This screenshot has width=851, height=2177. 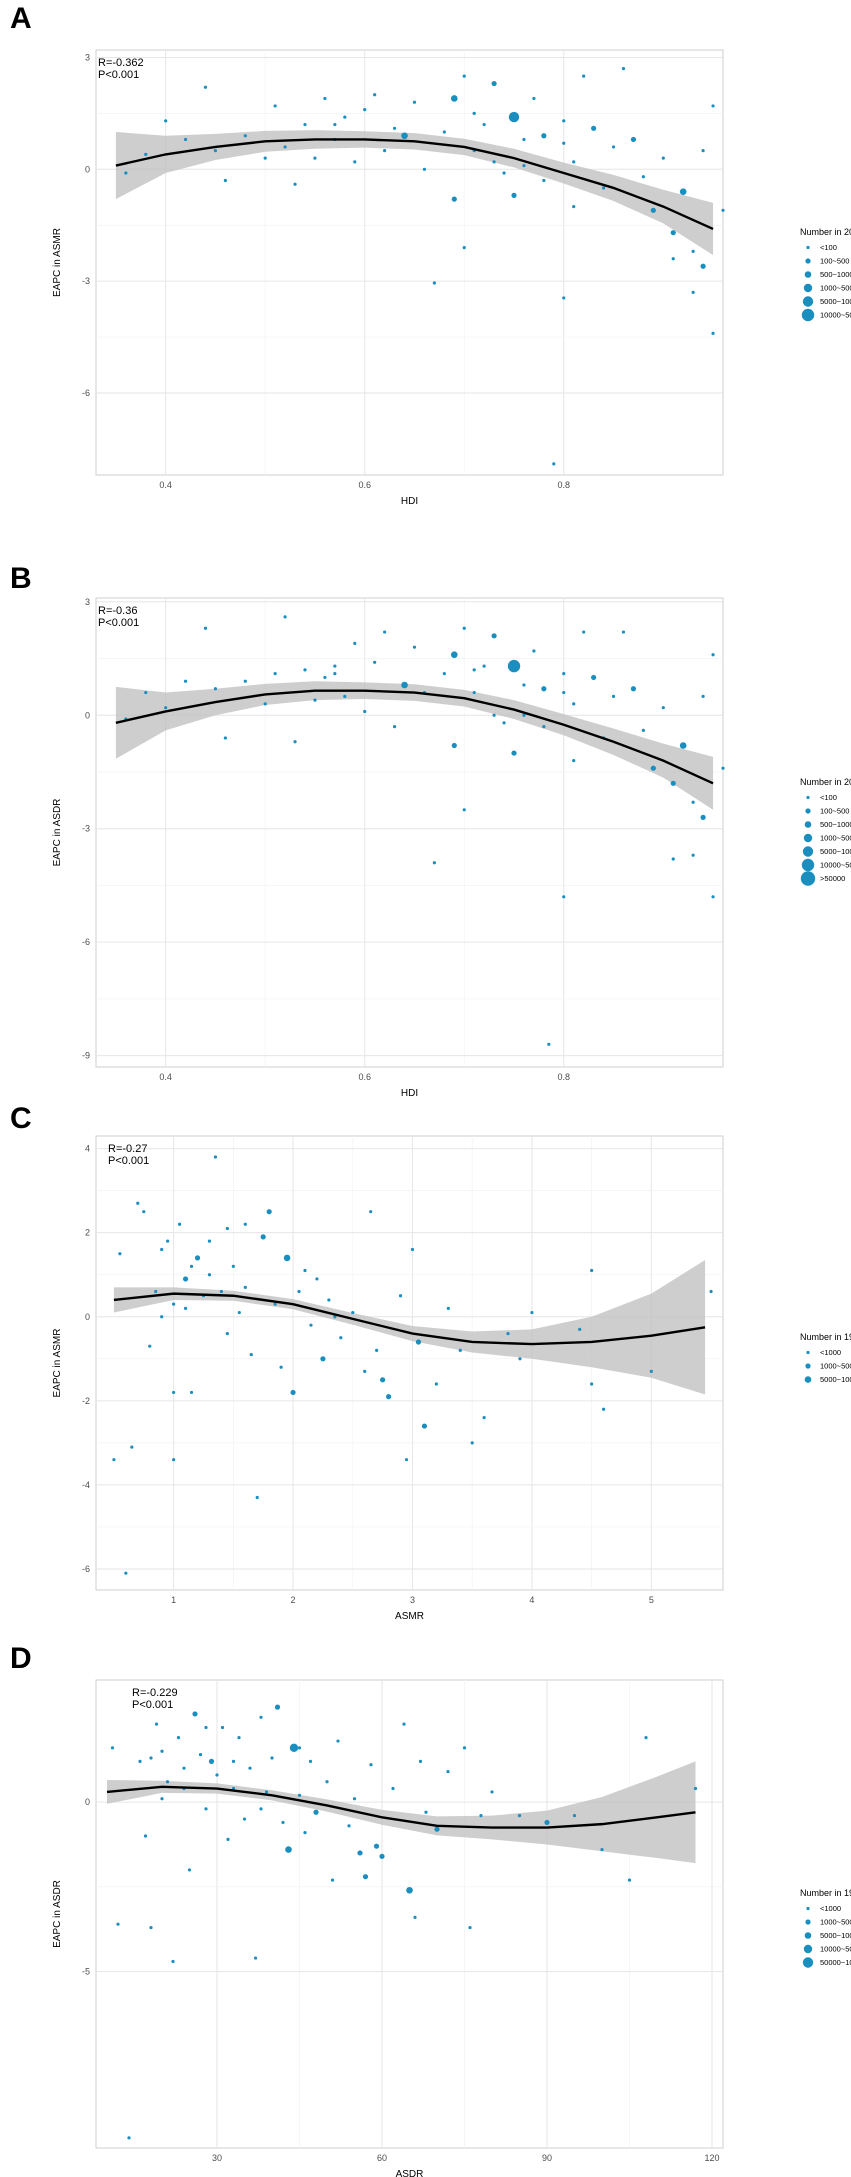 I want to click on y-tick-label: -3, so click(x=86, y=281).